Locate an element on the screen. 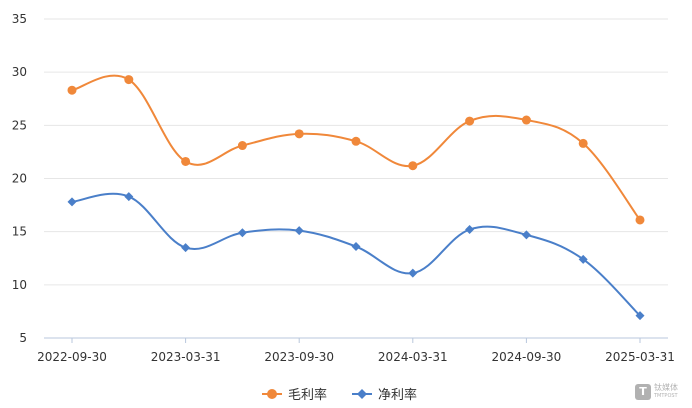 This screenshot has width=692, height=408. y-tick-label: 5 is located at coordinates (23, 338).